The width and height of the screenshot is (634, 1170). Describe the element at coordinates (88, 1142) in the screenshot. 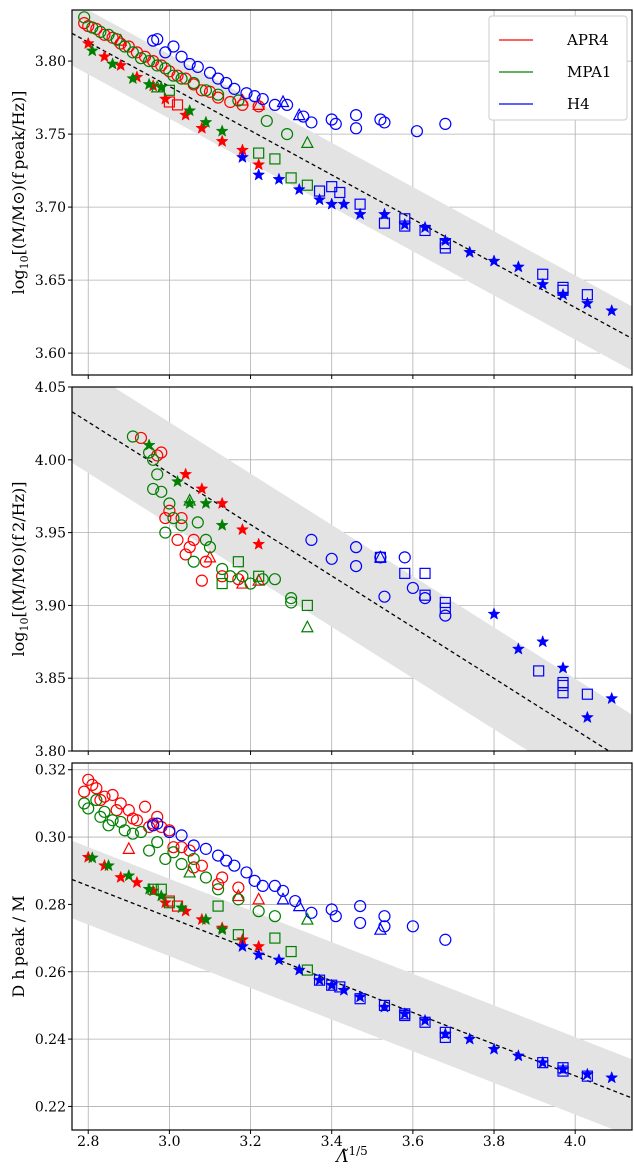

I see `x-tick-label: 2.8` at that location.